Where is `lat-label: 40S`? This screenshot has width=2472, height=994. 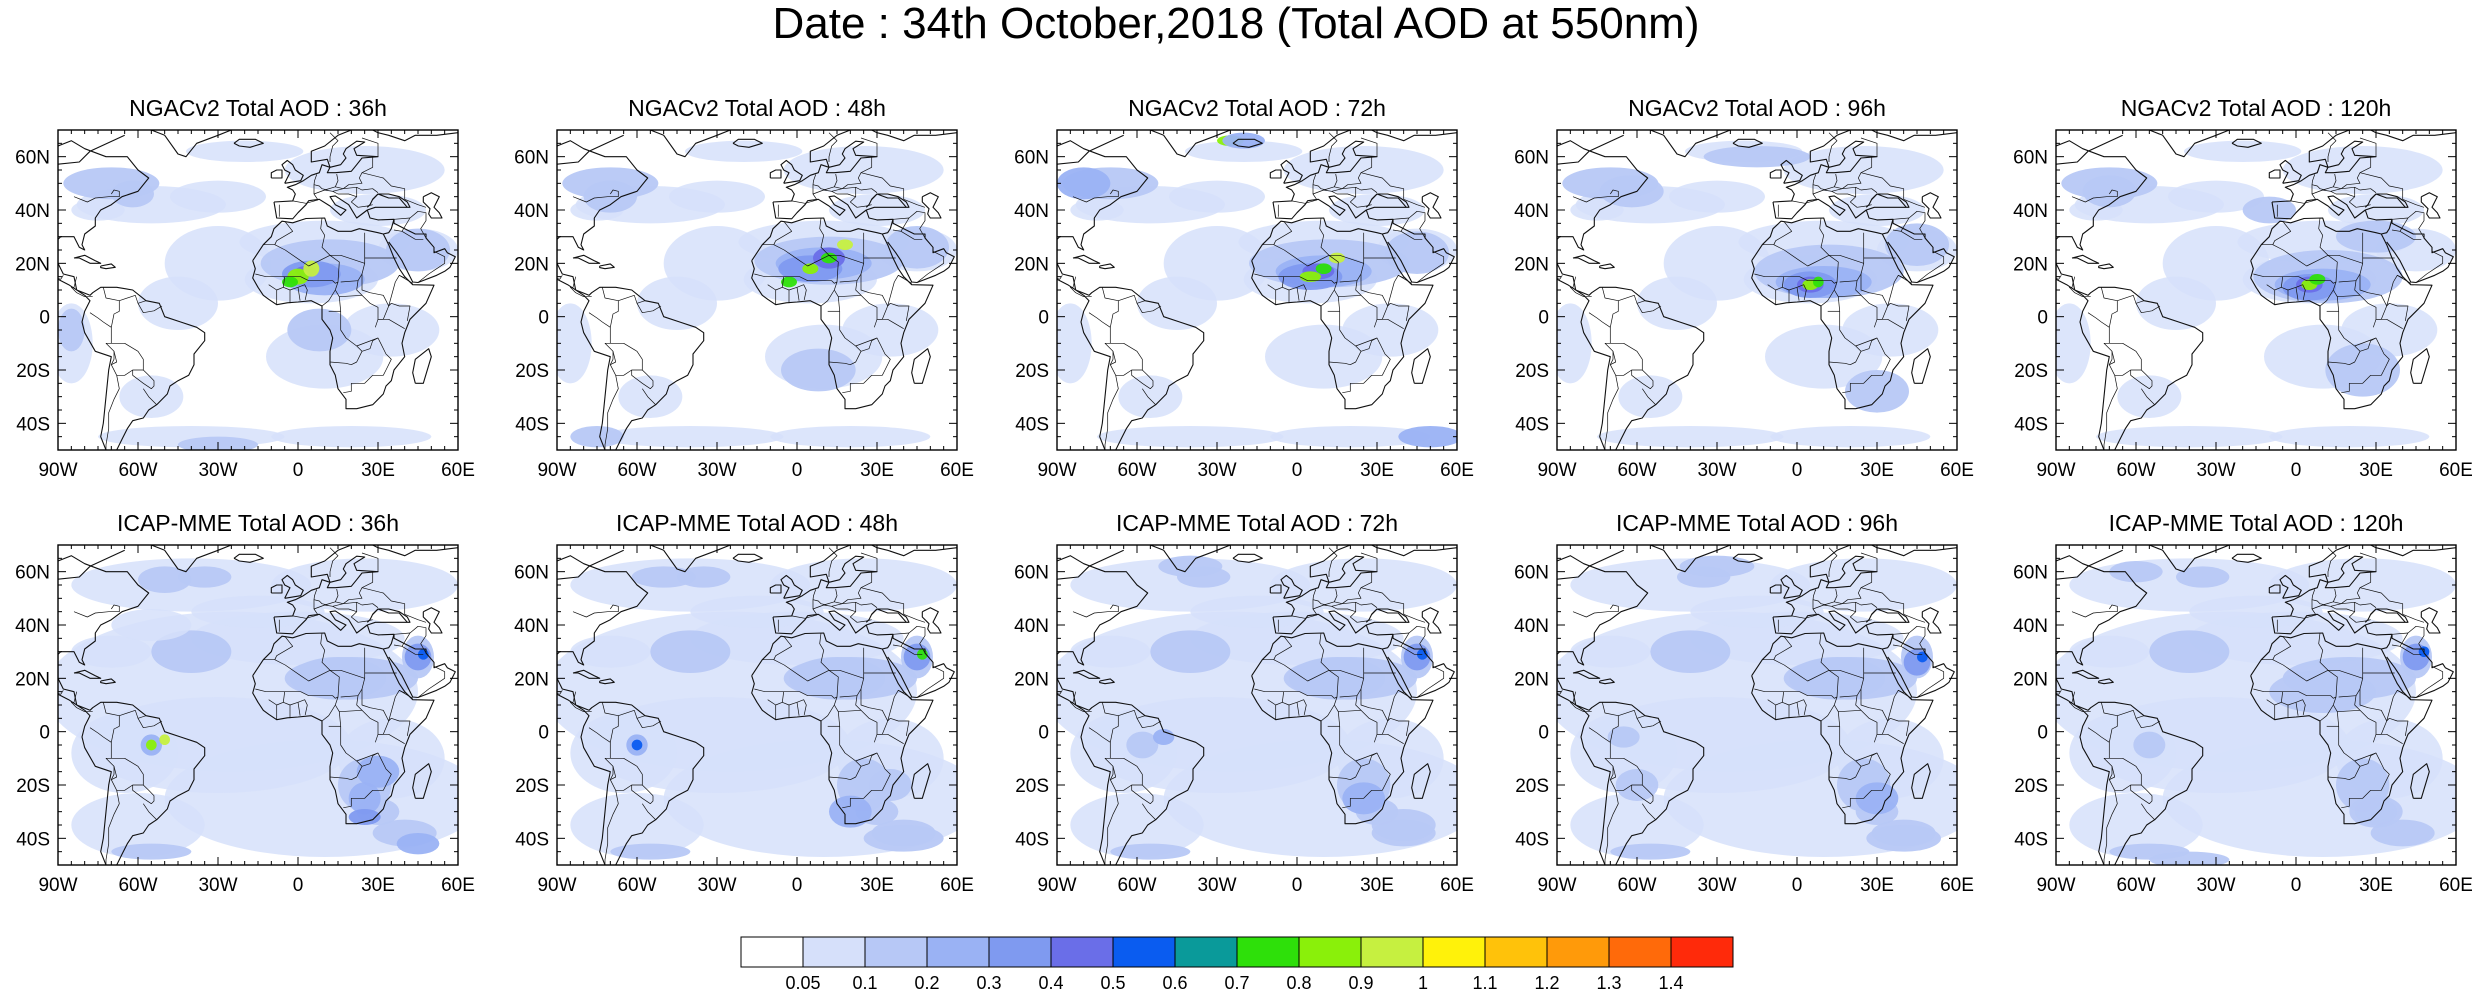
lat-label: 40S is located at coordinates (33, 424).